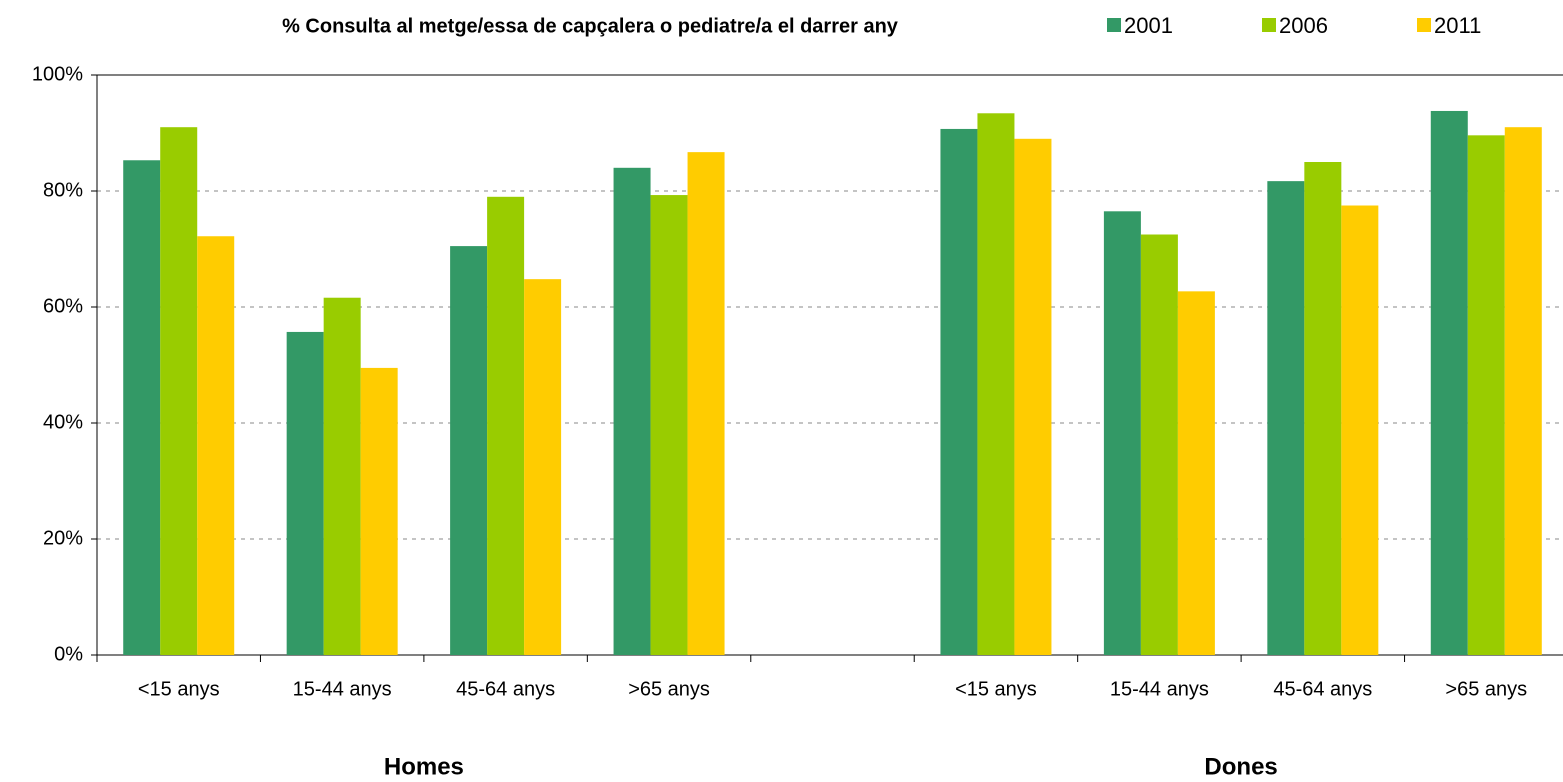  Describe the element at coordinates (57, 74) in the screenshot. I see `y-tick-label: 100%` at that location.